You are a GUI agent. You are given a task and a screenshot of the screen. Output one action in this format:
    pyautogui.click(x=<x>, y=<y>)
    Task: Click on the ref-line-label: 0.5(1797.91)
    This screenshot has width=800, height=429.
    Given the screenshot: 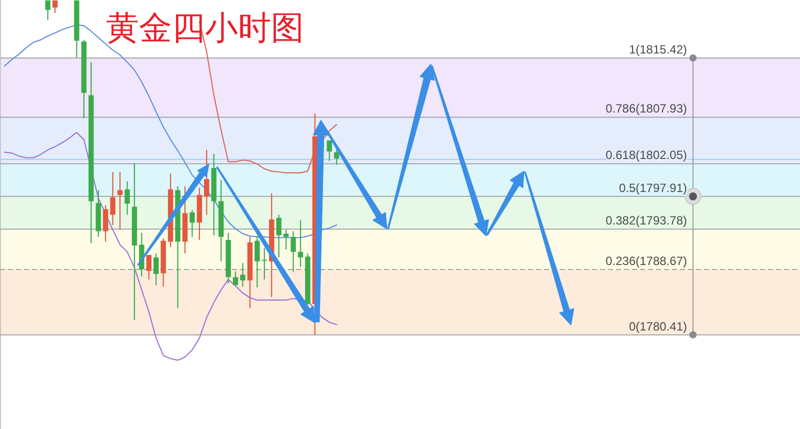 What is the action you would take?
    pyautogui.click(x=652, y=187)
    